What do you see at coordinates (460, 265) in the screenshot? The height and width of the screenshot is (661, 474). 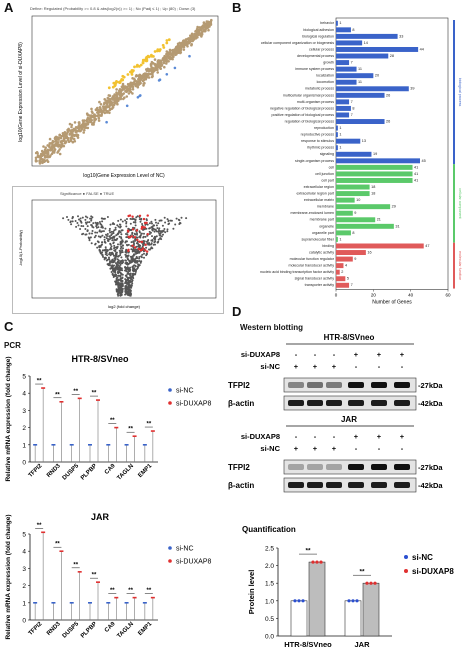 I see `go-group-label: molecular function` at bounding box center [460, 265].